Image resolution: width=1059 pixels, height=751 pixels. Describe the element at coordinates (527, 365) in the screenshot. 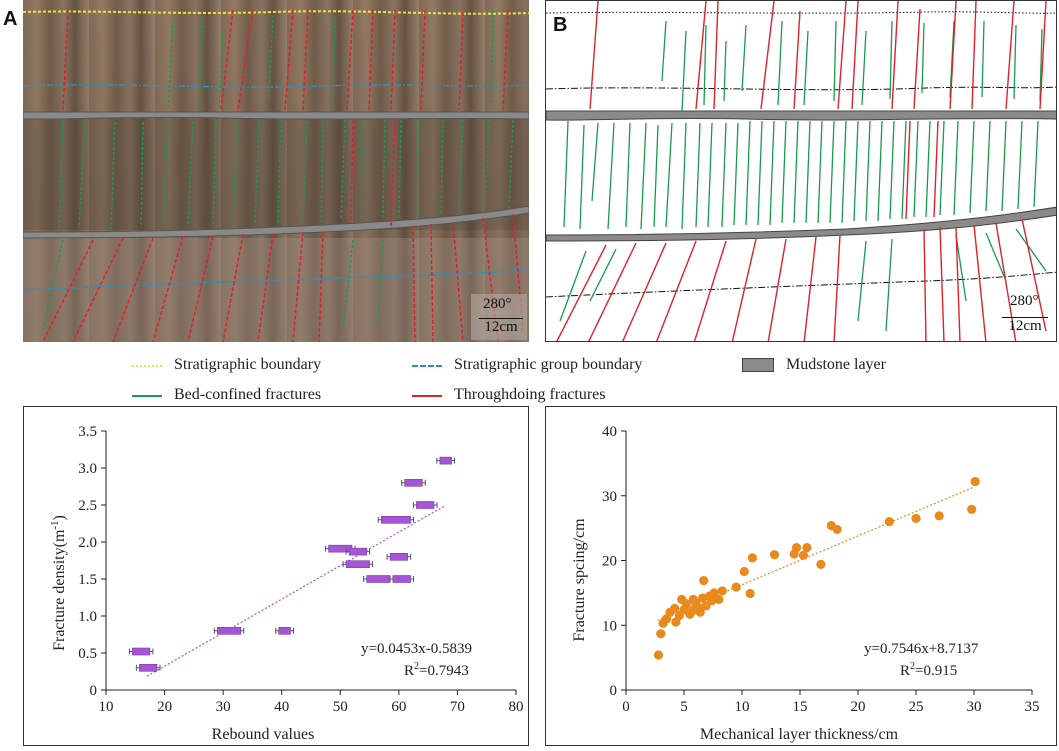

I see `legend-group-boundary: Stratigraphic group boundary` at that location.